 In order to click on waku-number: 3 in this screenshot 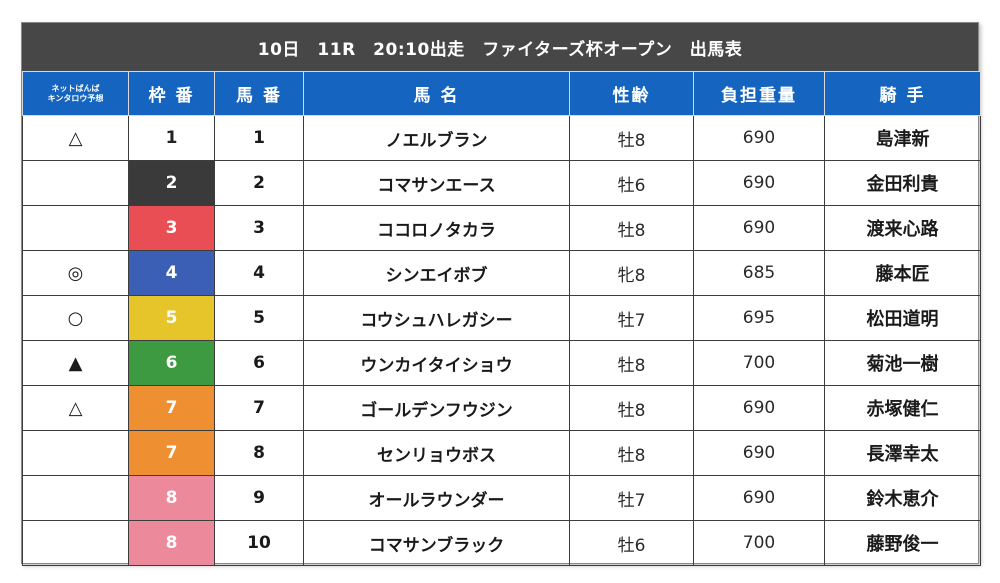, I will do `click(171, 228)`.